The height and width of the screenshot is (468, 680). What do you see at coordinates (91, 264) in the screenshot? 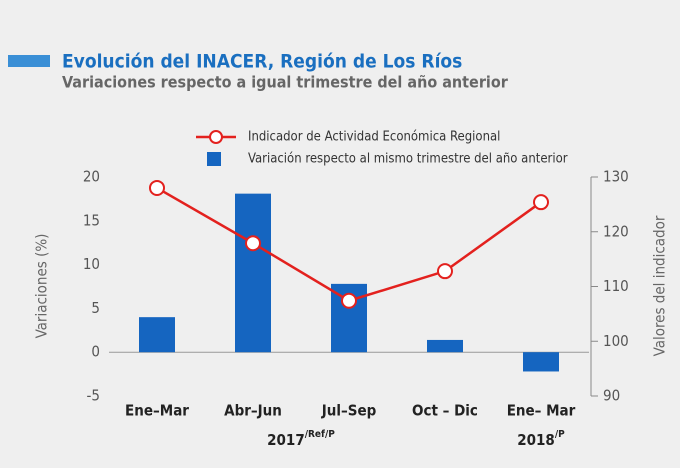
I see `y-tick-label: 10` at bounding box center [91, 264].